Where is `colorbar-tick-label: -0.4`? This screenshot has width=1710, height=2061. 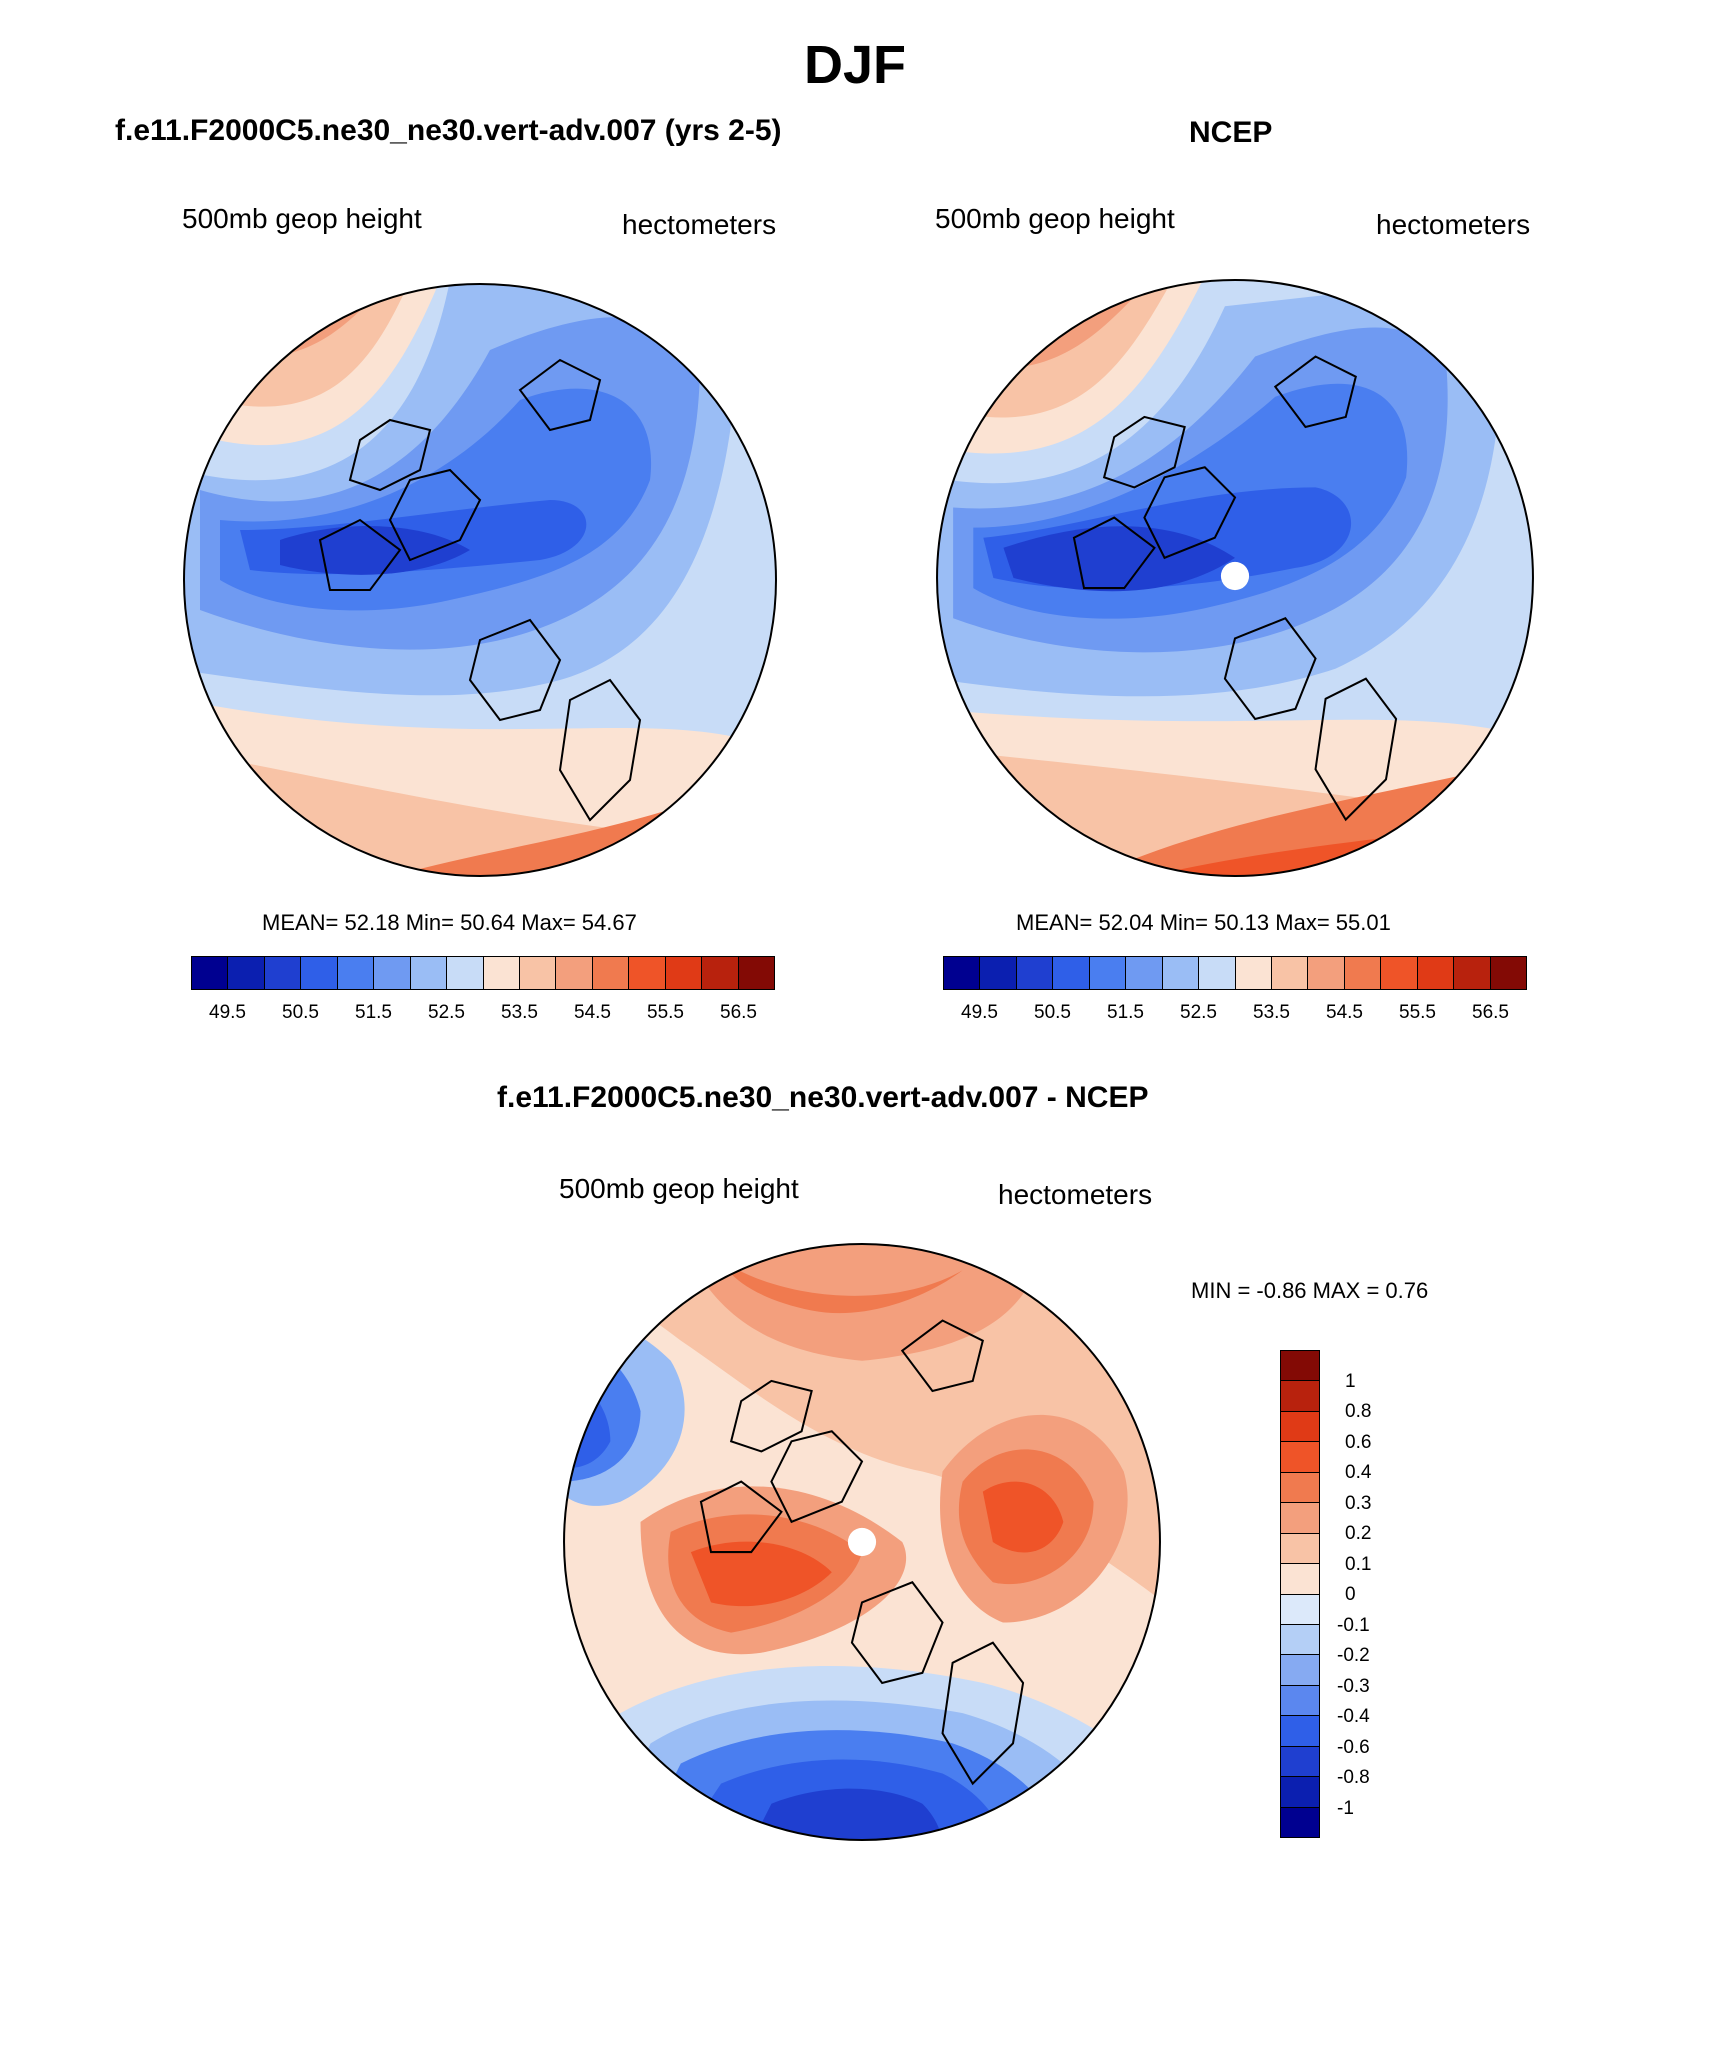 colorbar-tick-label: -0.4 is located at coordinates (1353, 1716).